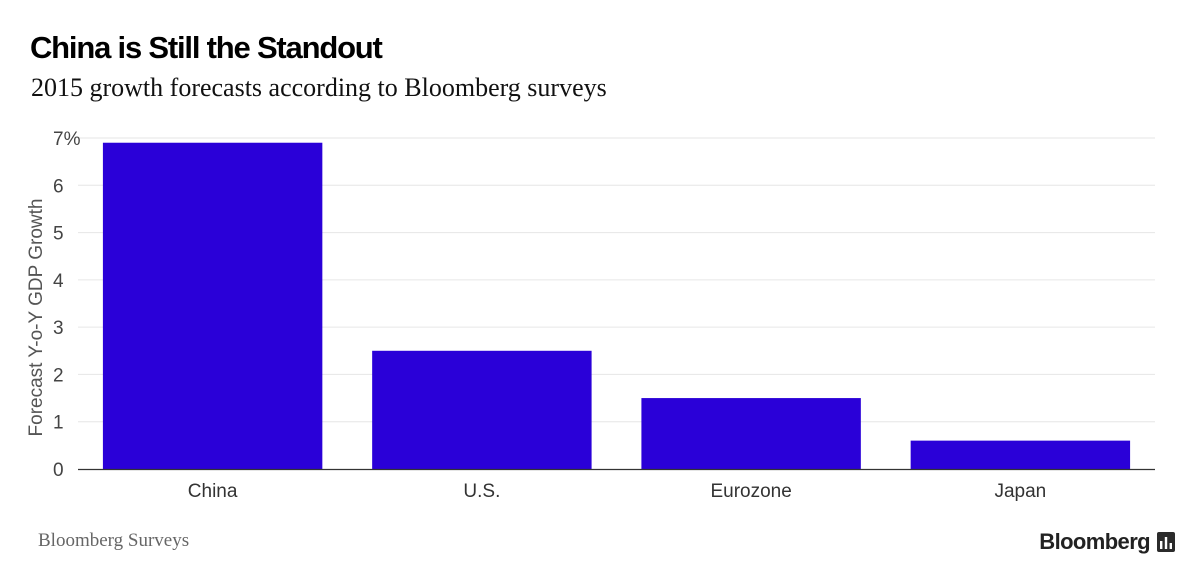 The width and height of the screenshot is (1200, 586). What do you see at coordinates (114, 540) in the screenshot?
I see `source-note: Bloomberg Surveys` at bounding box center [114, 540].